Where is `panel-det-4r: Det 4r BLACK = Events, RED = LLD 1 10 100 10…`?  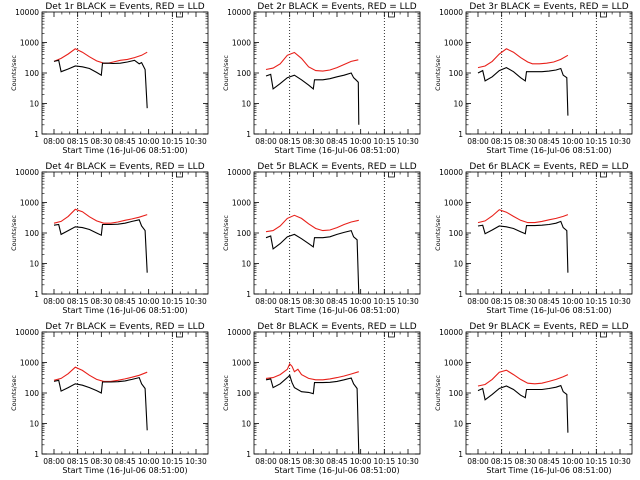
panel-det-4r: Det 4r BLACK = Events, RED = LLD 1 10 100 10… is located at coordinates (109, 238).